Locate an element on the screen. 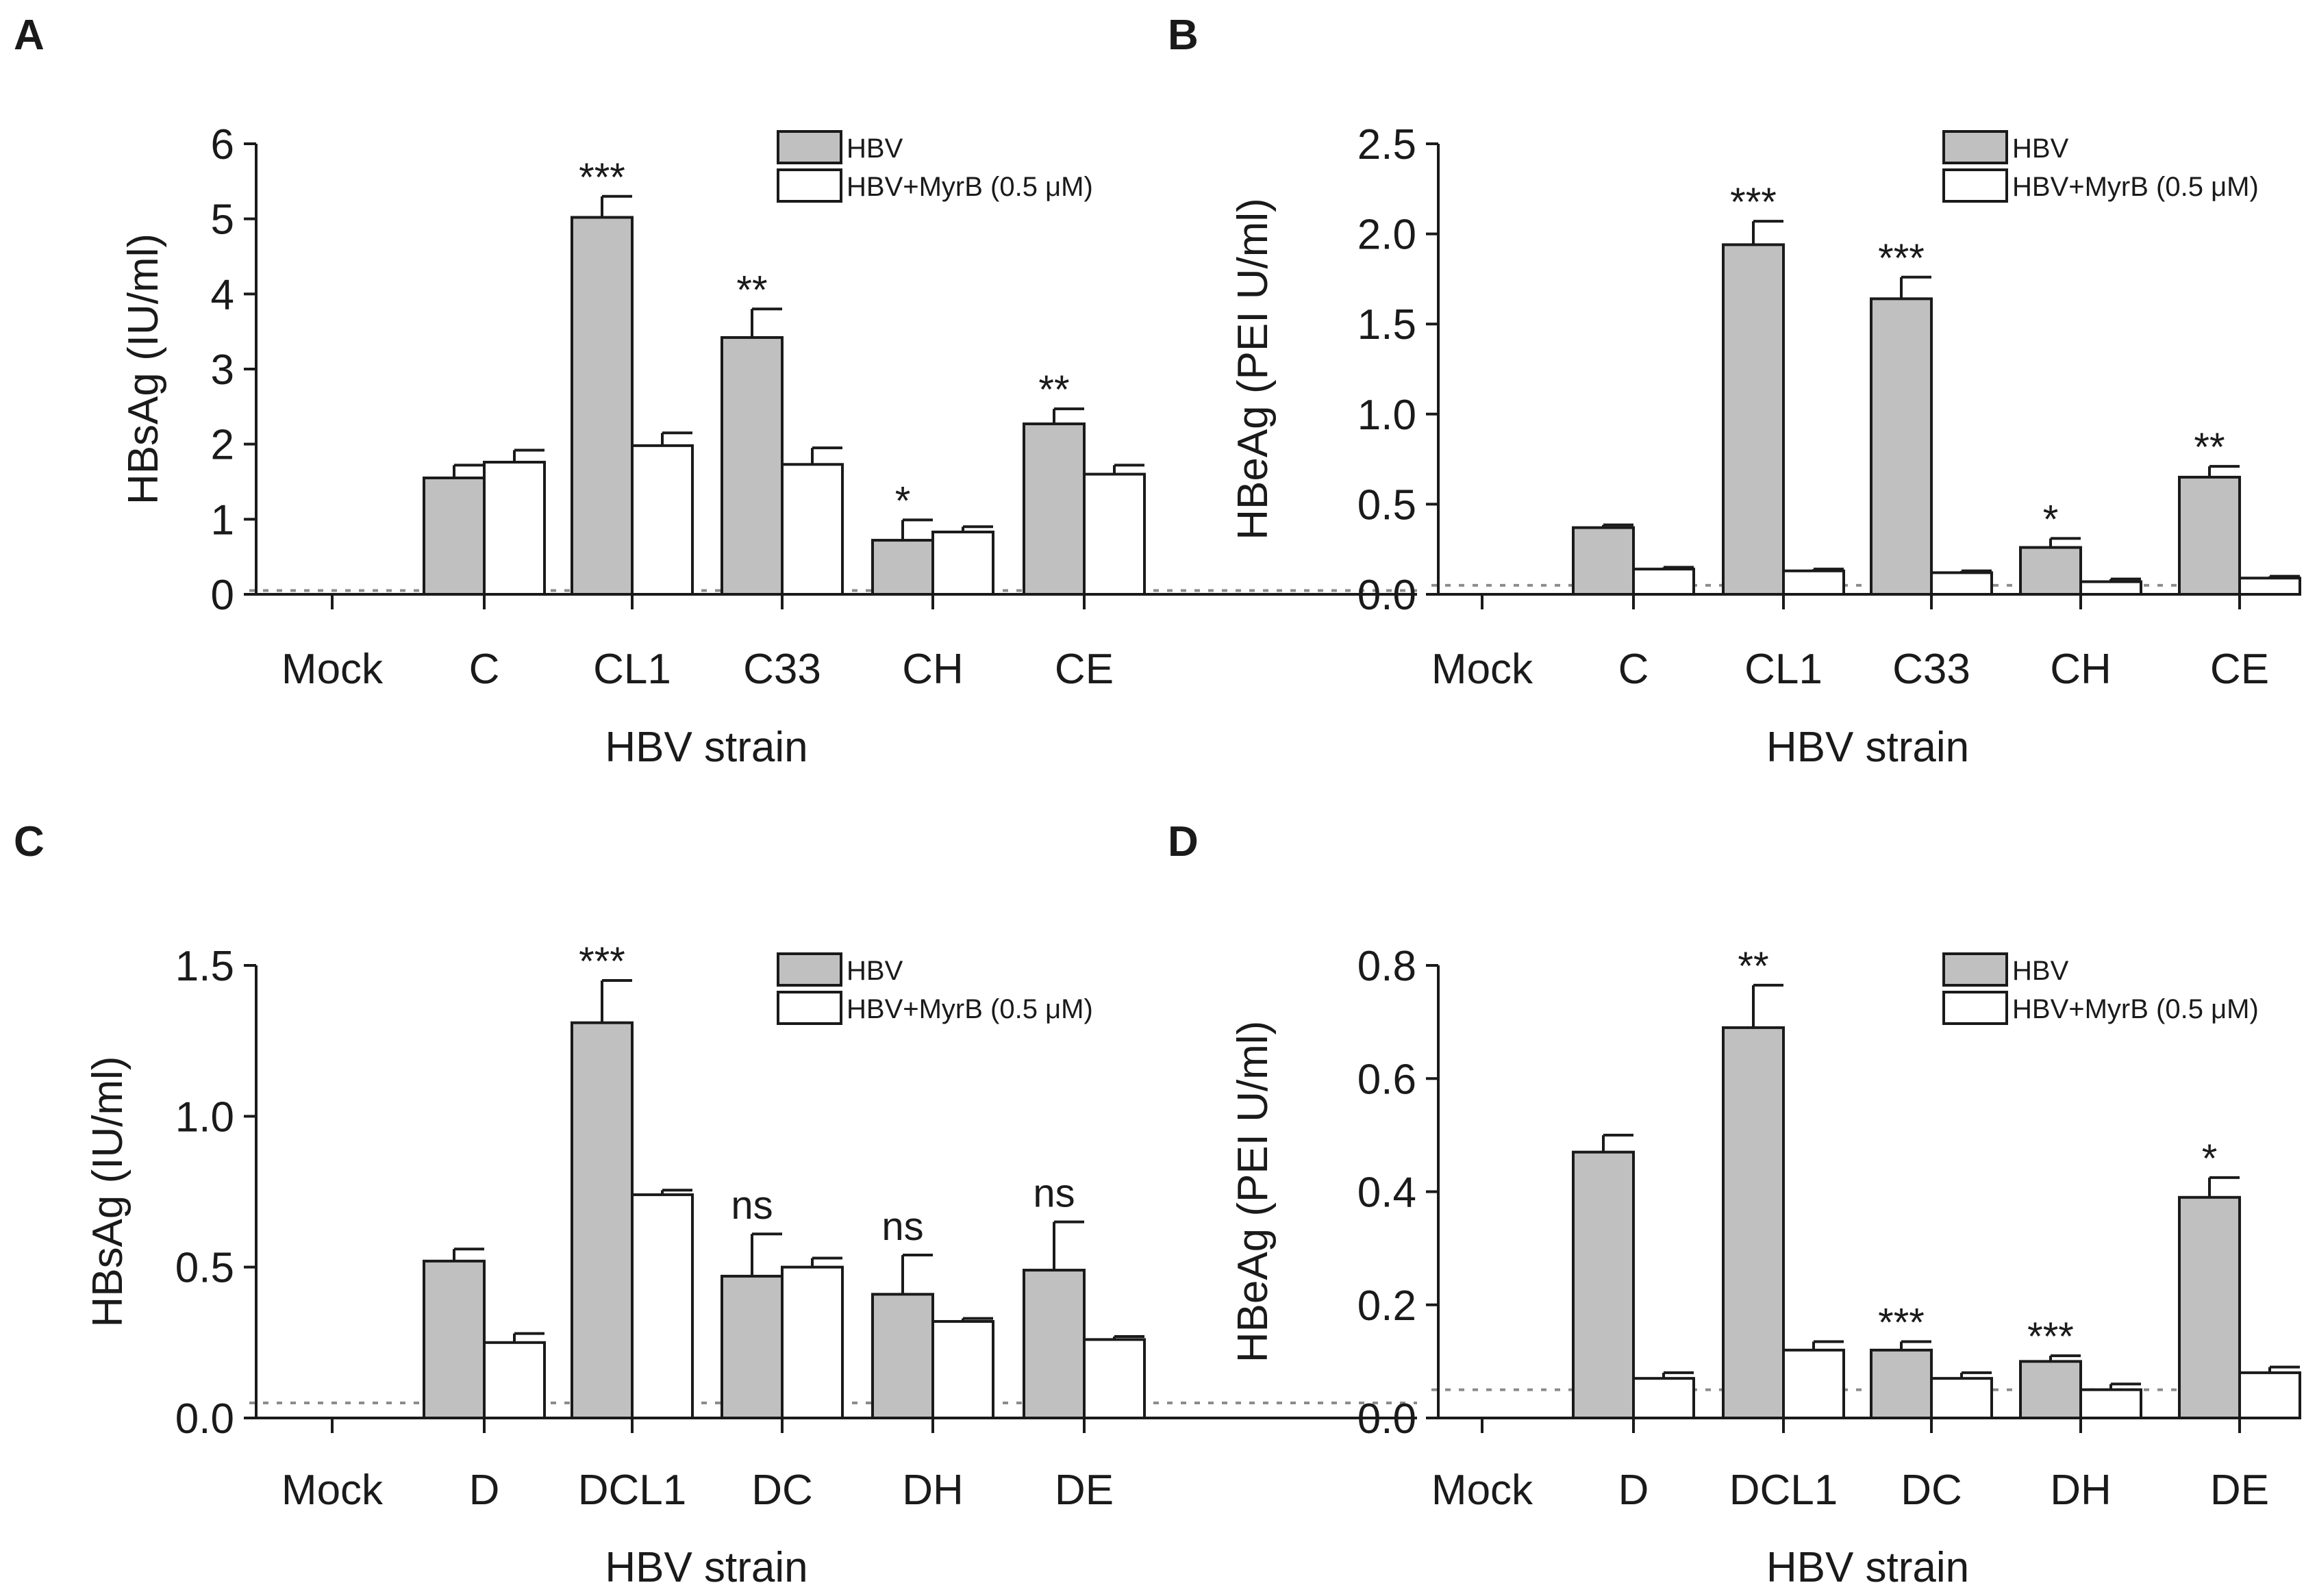 This screenshot has height=1596, width=2317. y-tick-label: 0.5 is located at coordinates (1386, 505).